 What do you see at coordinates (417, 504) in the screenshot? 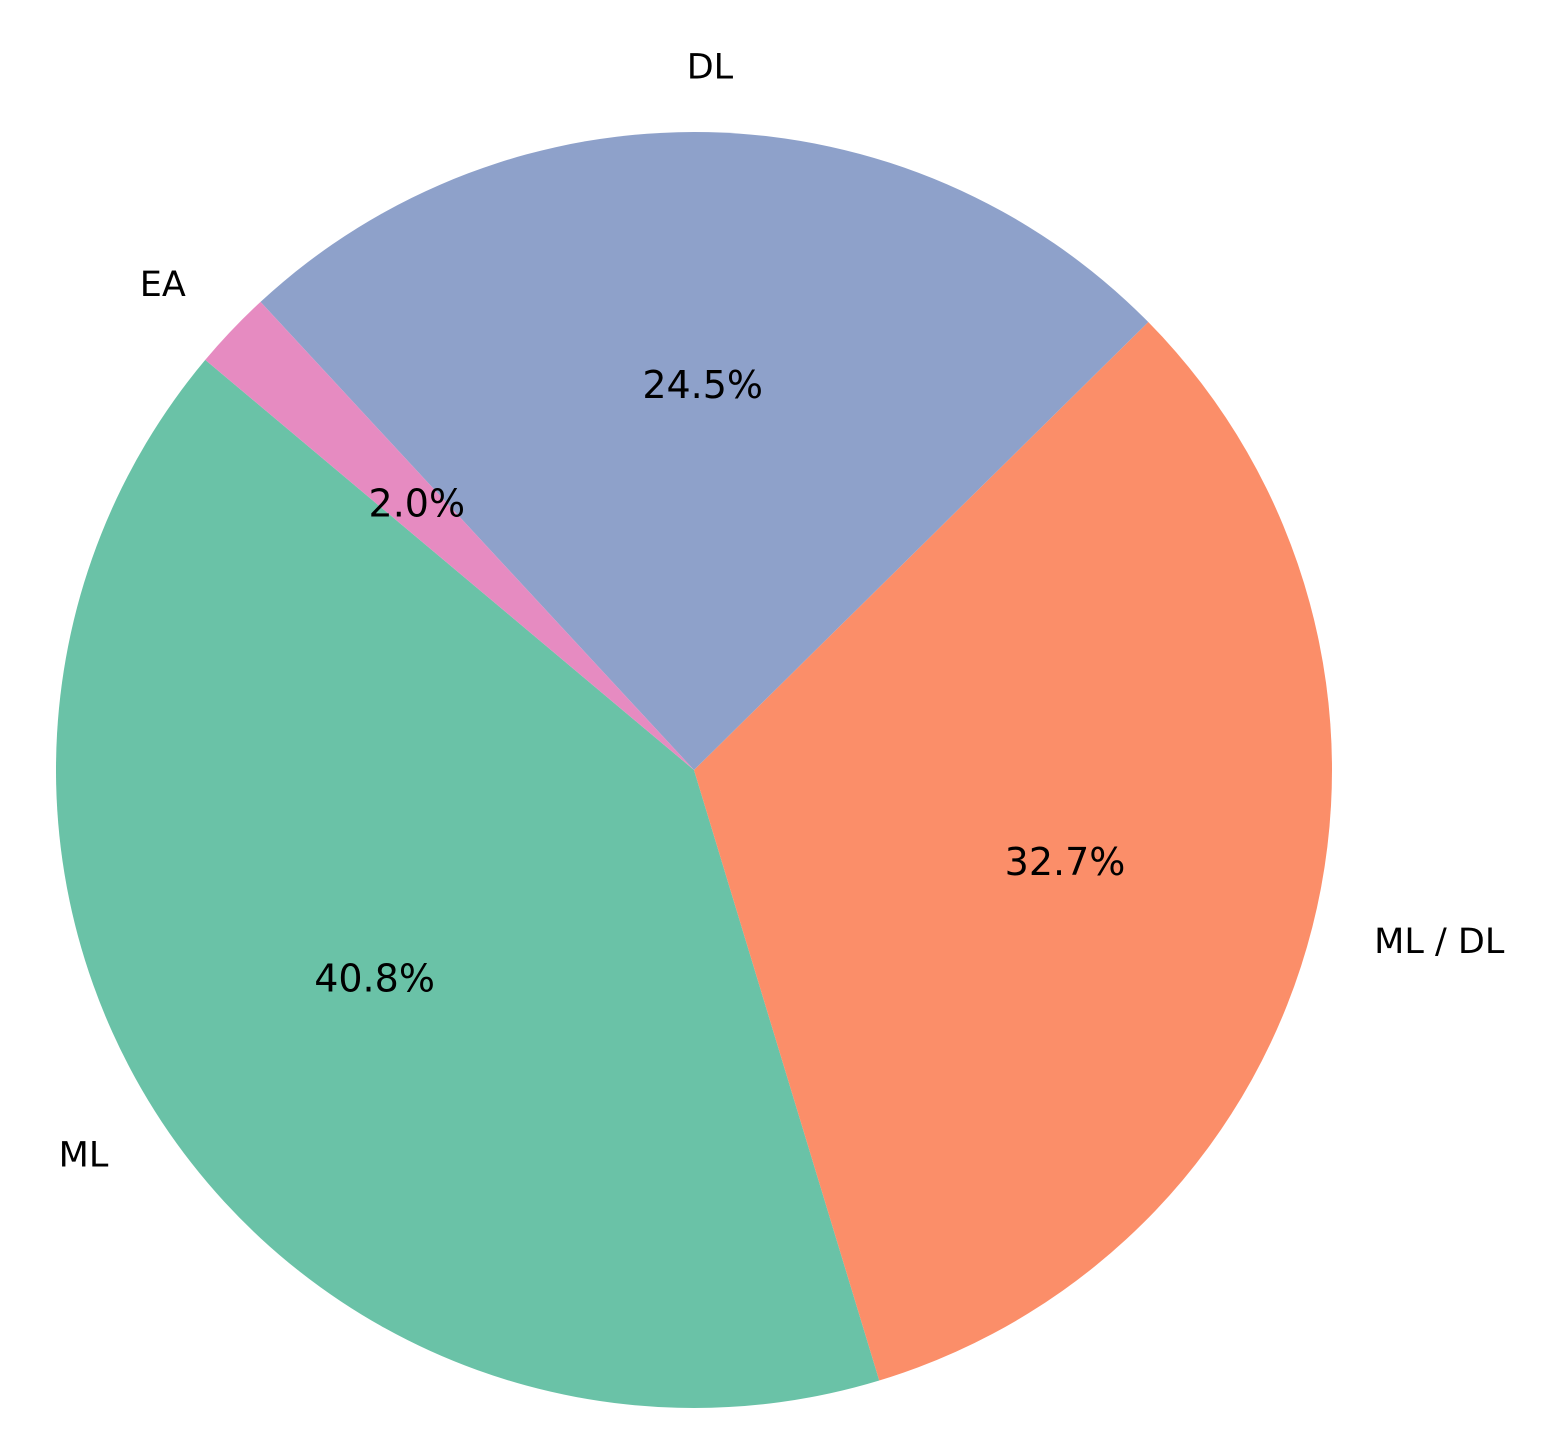
I see `slice-pct-label-ea: 2.0%` at bounding box center [417, 504].